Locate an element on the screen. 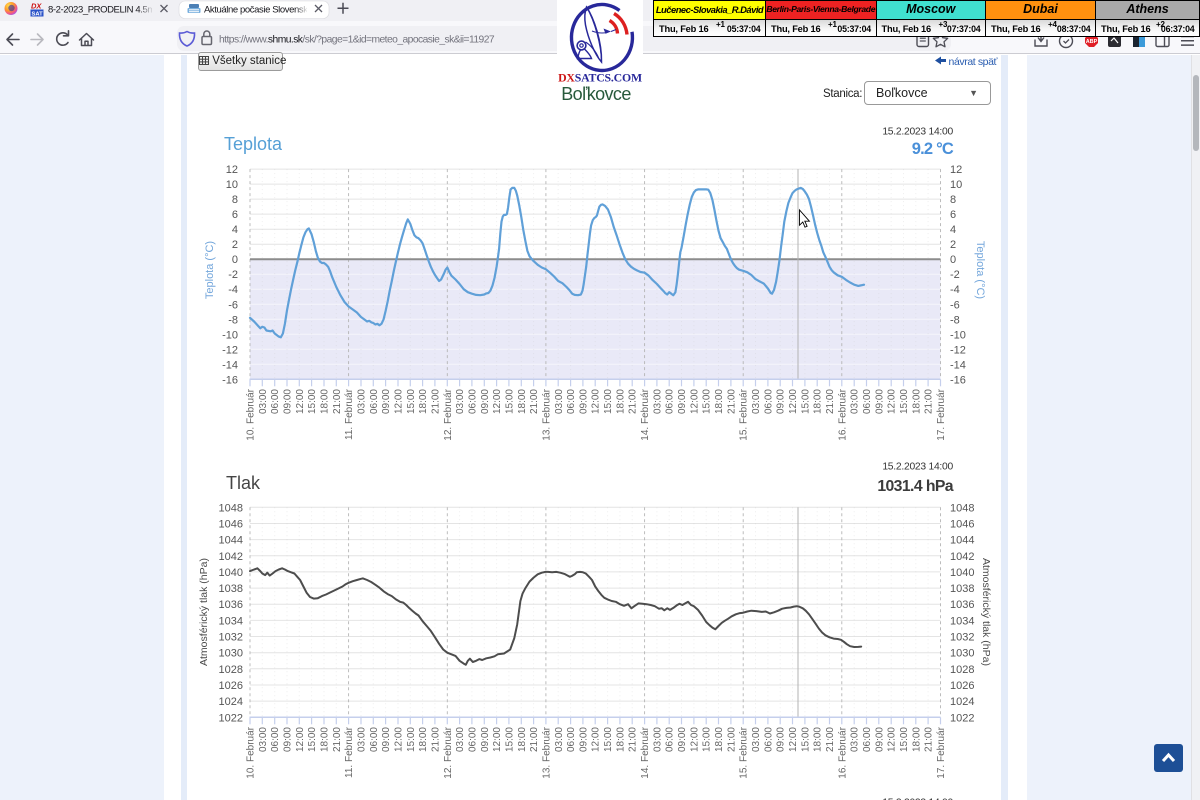 This screenshot has width=1200, height=800. svg-text: -16 is located at coordinates (230, 380).